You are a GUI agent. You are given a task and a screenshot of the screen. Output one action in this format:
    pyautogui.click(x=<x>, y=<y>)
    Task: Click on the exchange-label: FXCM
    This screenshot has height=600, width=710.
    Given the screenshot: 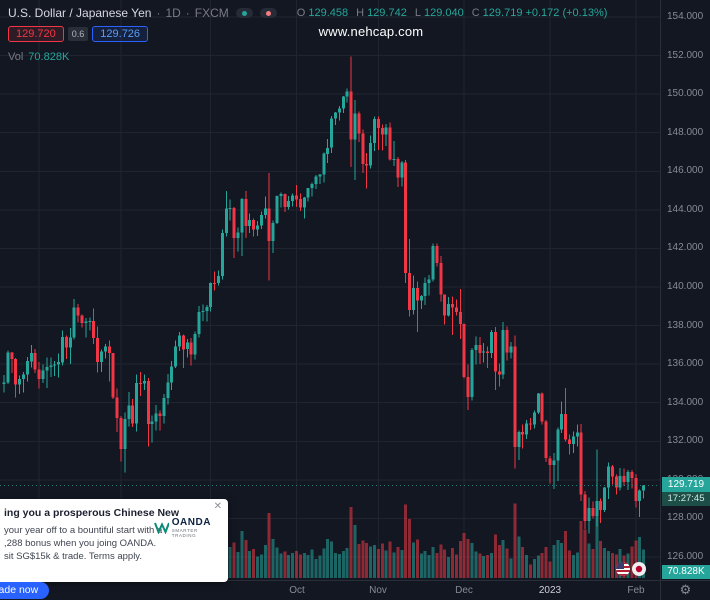 What is the action you would take?
    pyautogui.click(x=211, y=13)
    